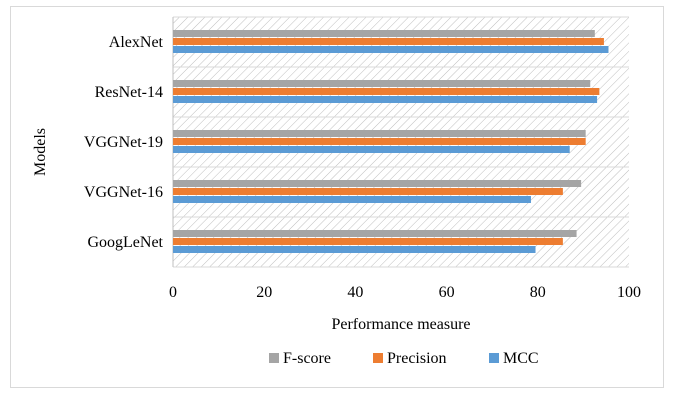  What do you see at coordinates (385, 99) in the screenshot?
I see `bar-resnet-14-mcc` at bounding box center [385, 99].